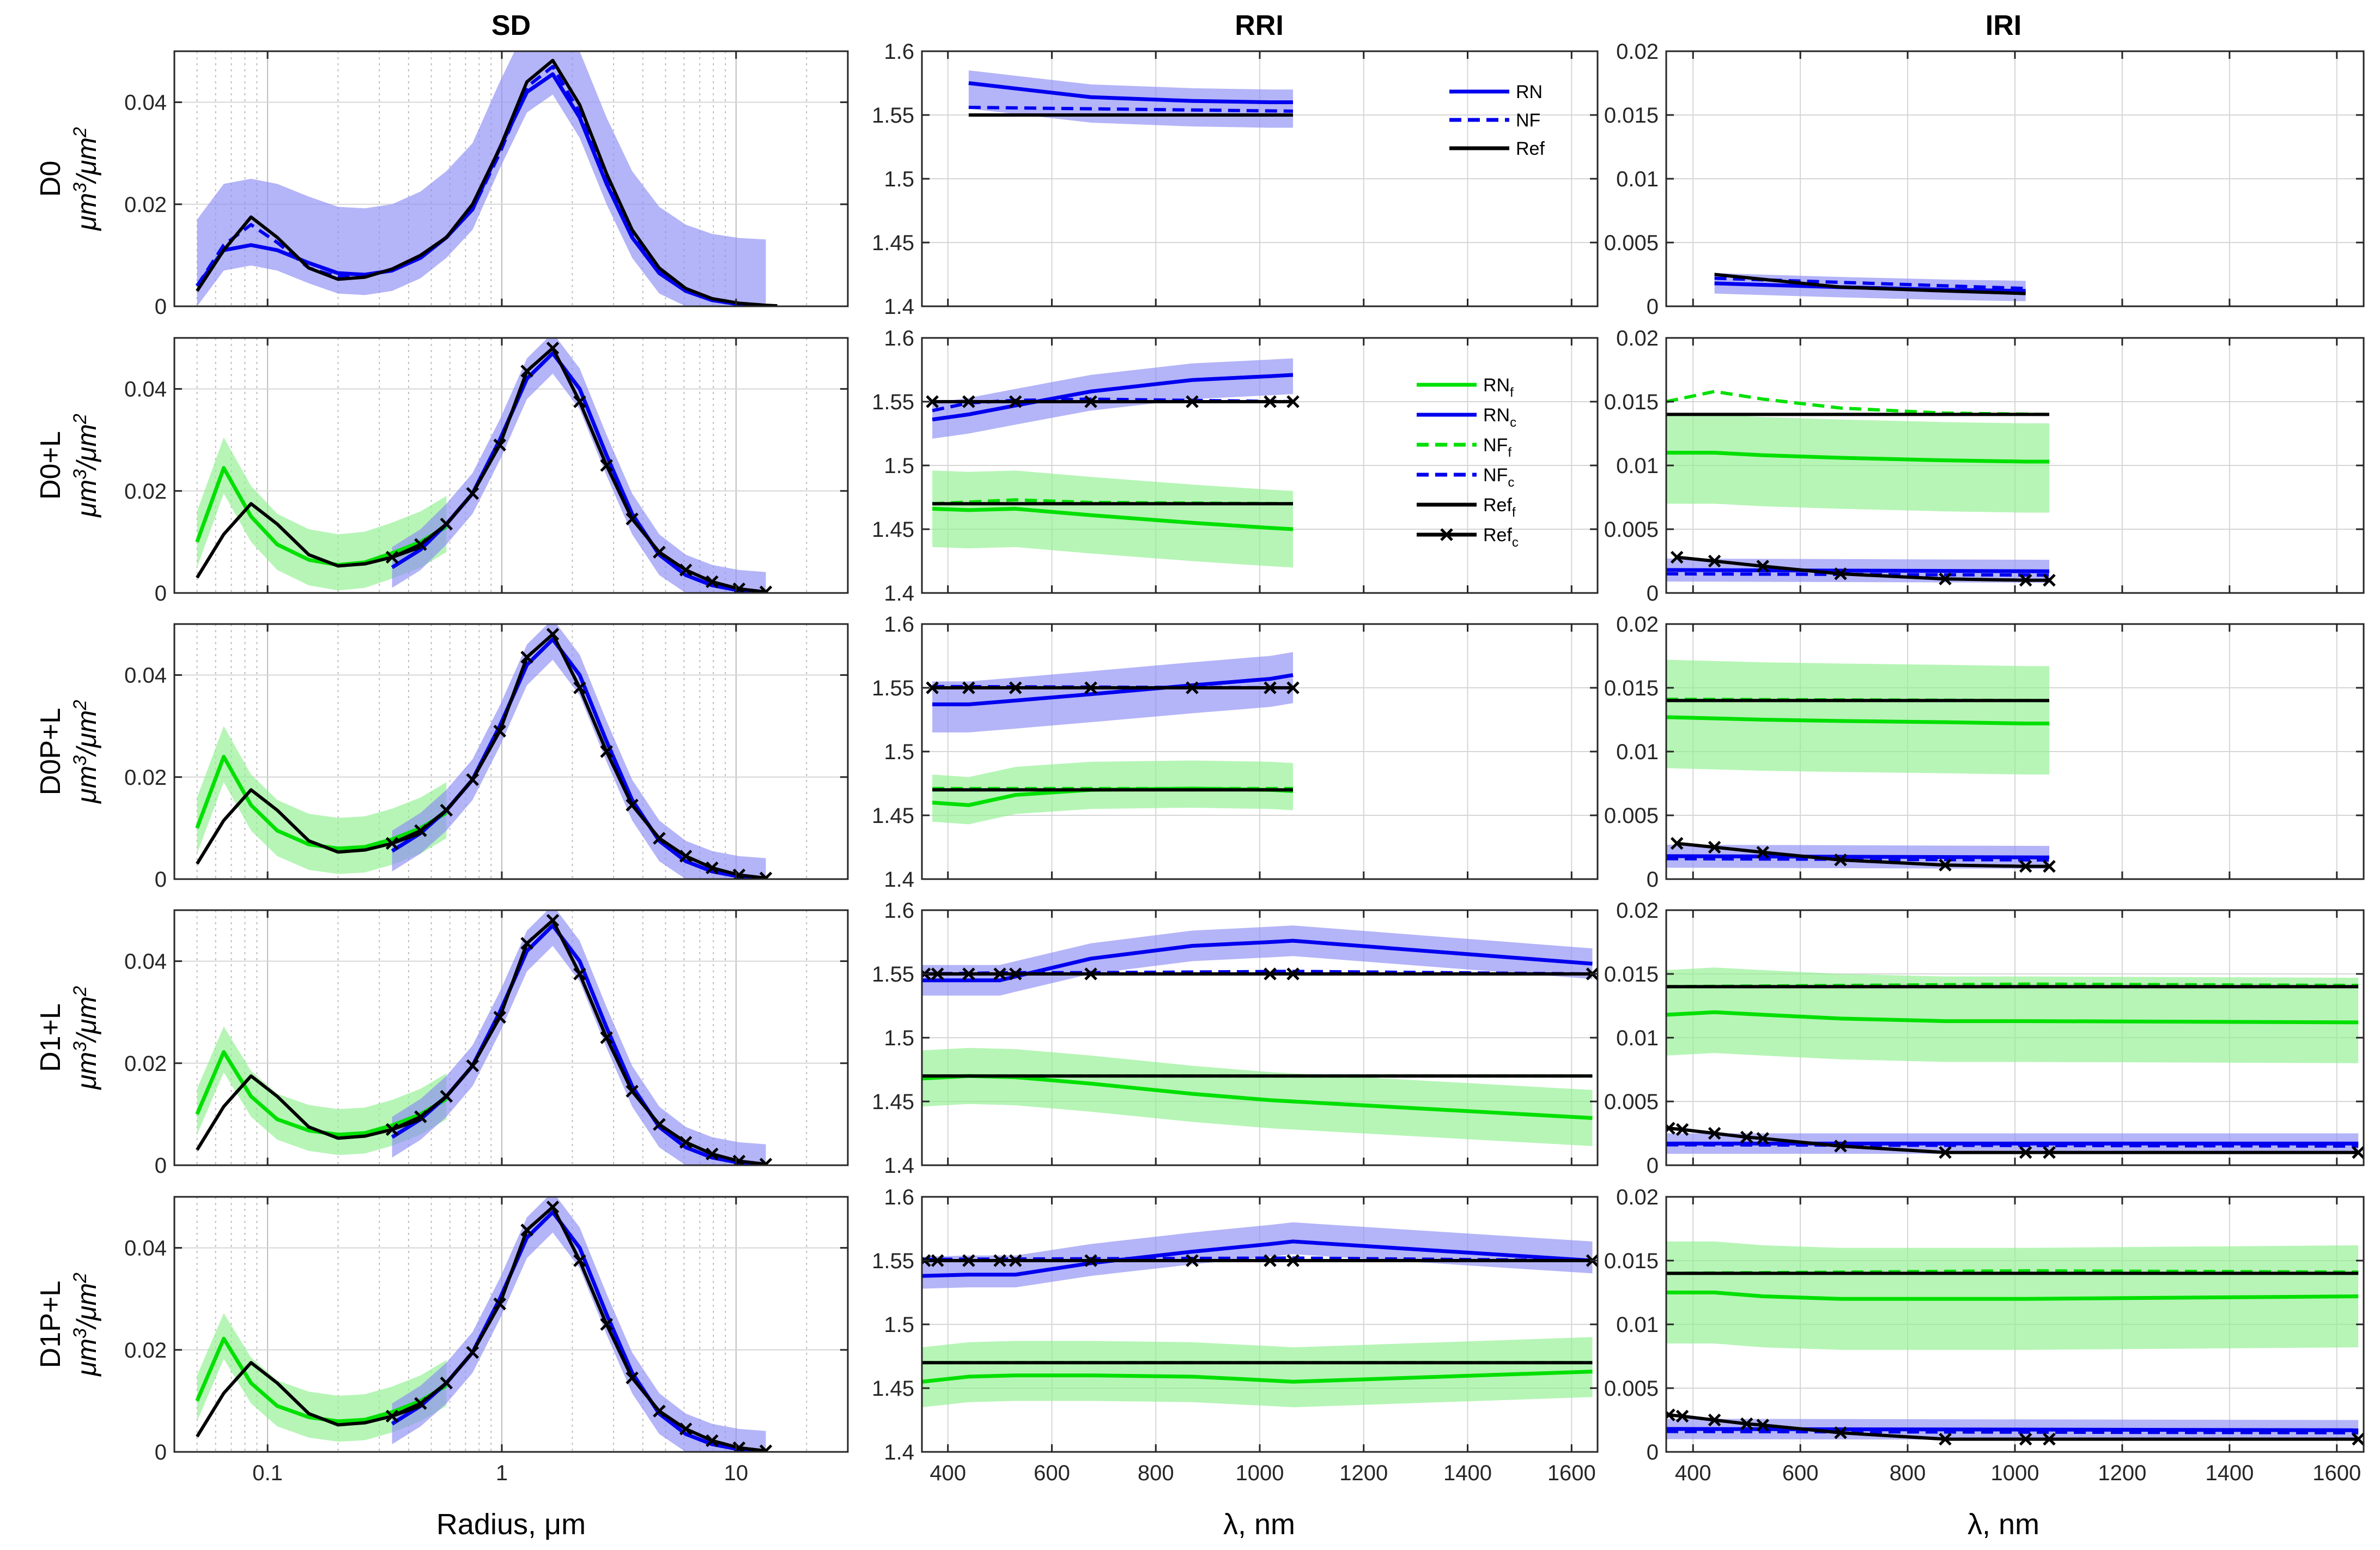 The width and height of the screenshot is (2380, 1550). Describe the element at coordinates (899, 1038) in the screenshot. I see `y-tick-label: 1.5` at that location.